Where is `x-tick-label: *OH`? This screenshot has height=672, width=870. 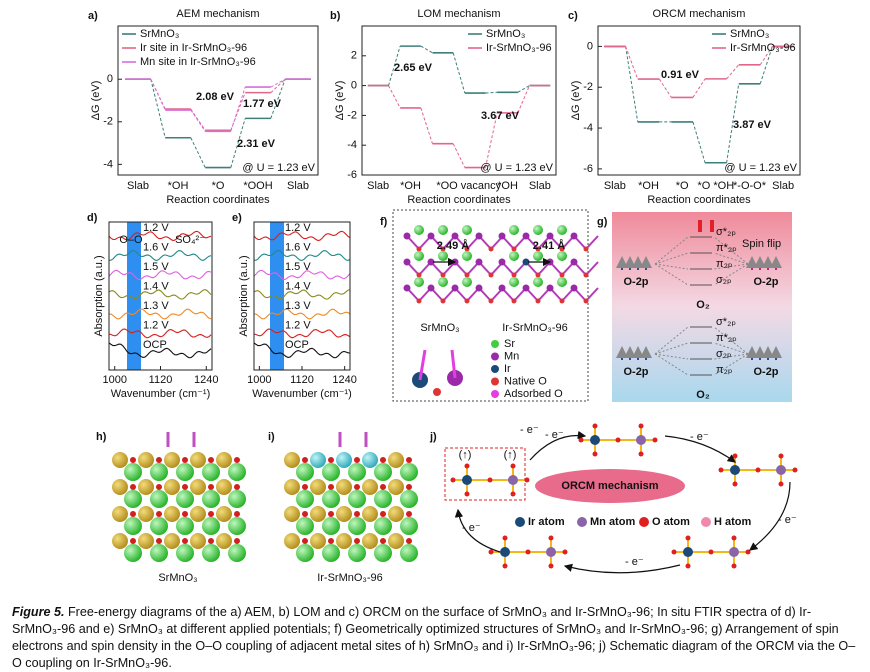
x-tick-label: *OH is located at coordinates (507, 186).